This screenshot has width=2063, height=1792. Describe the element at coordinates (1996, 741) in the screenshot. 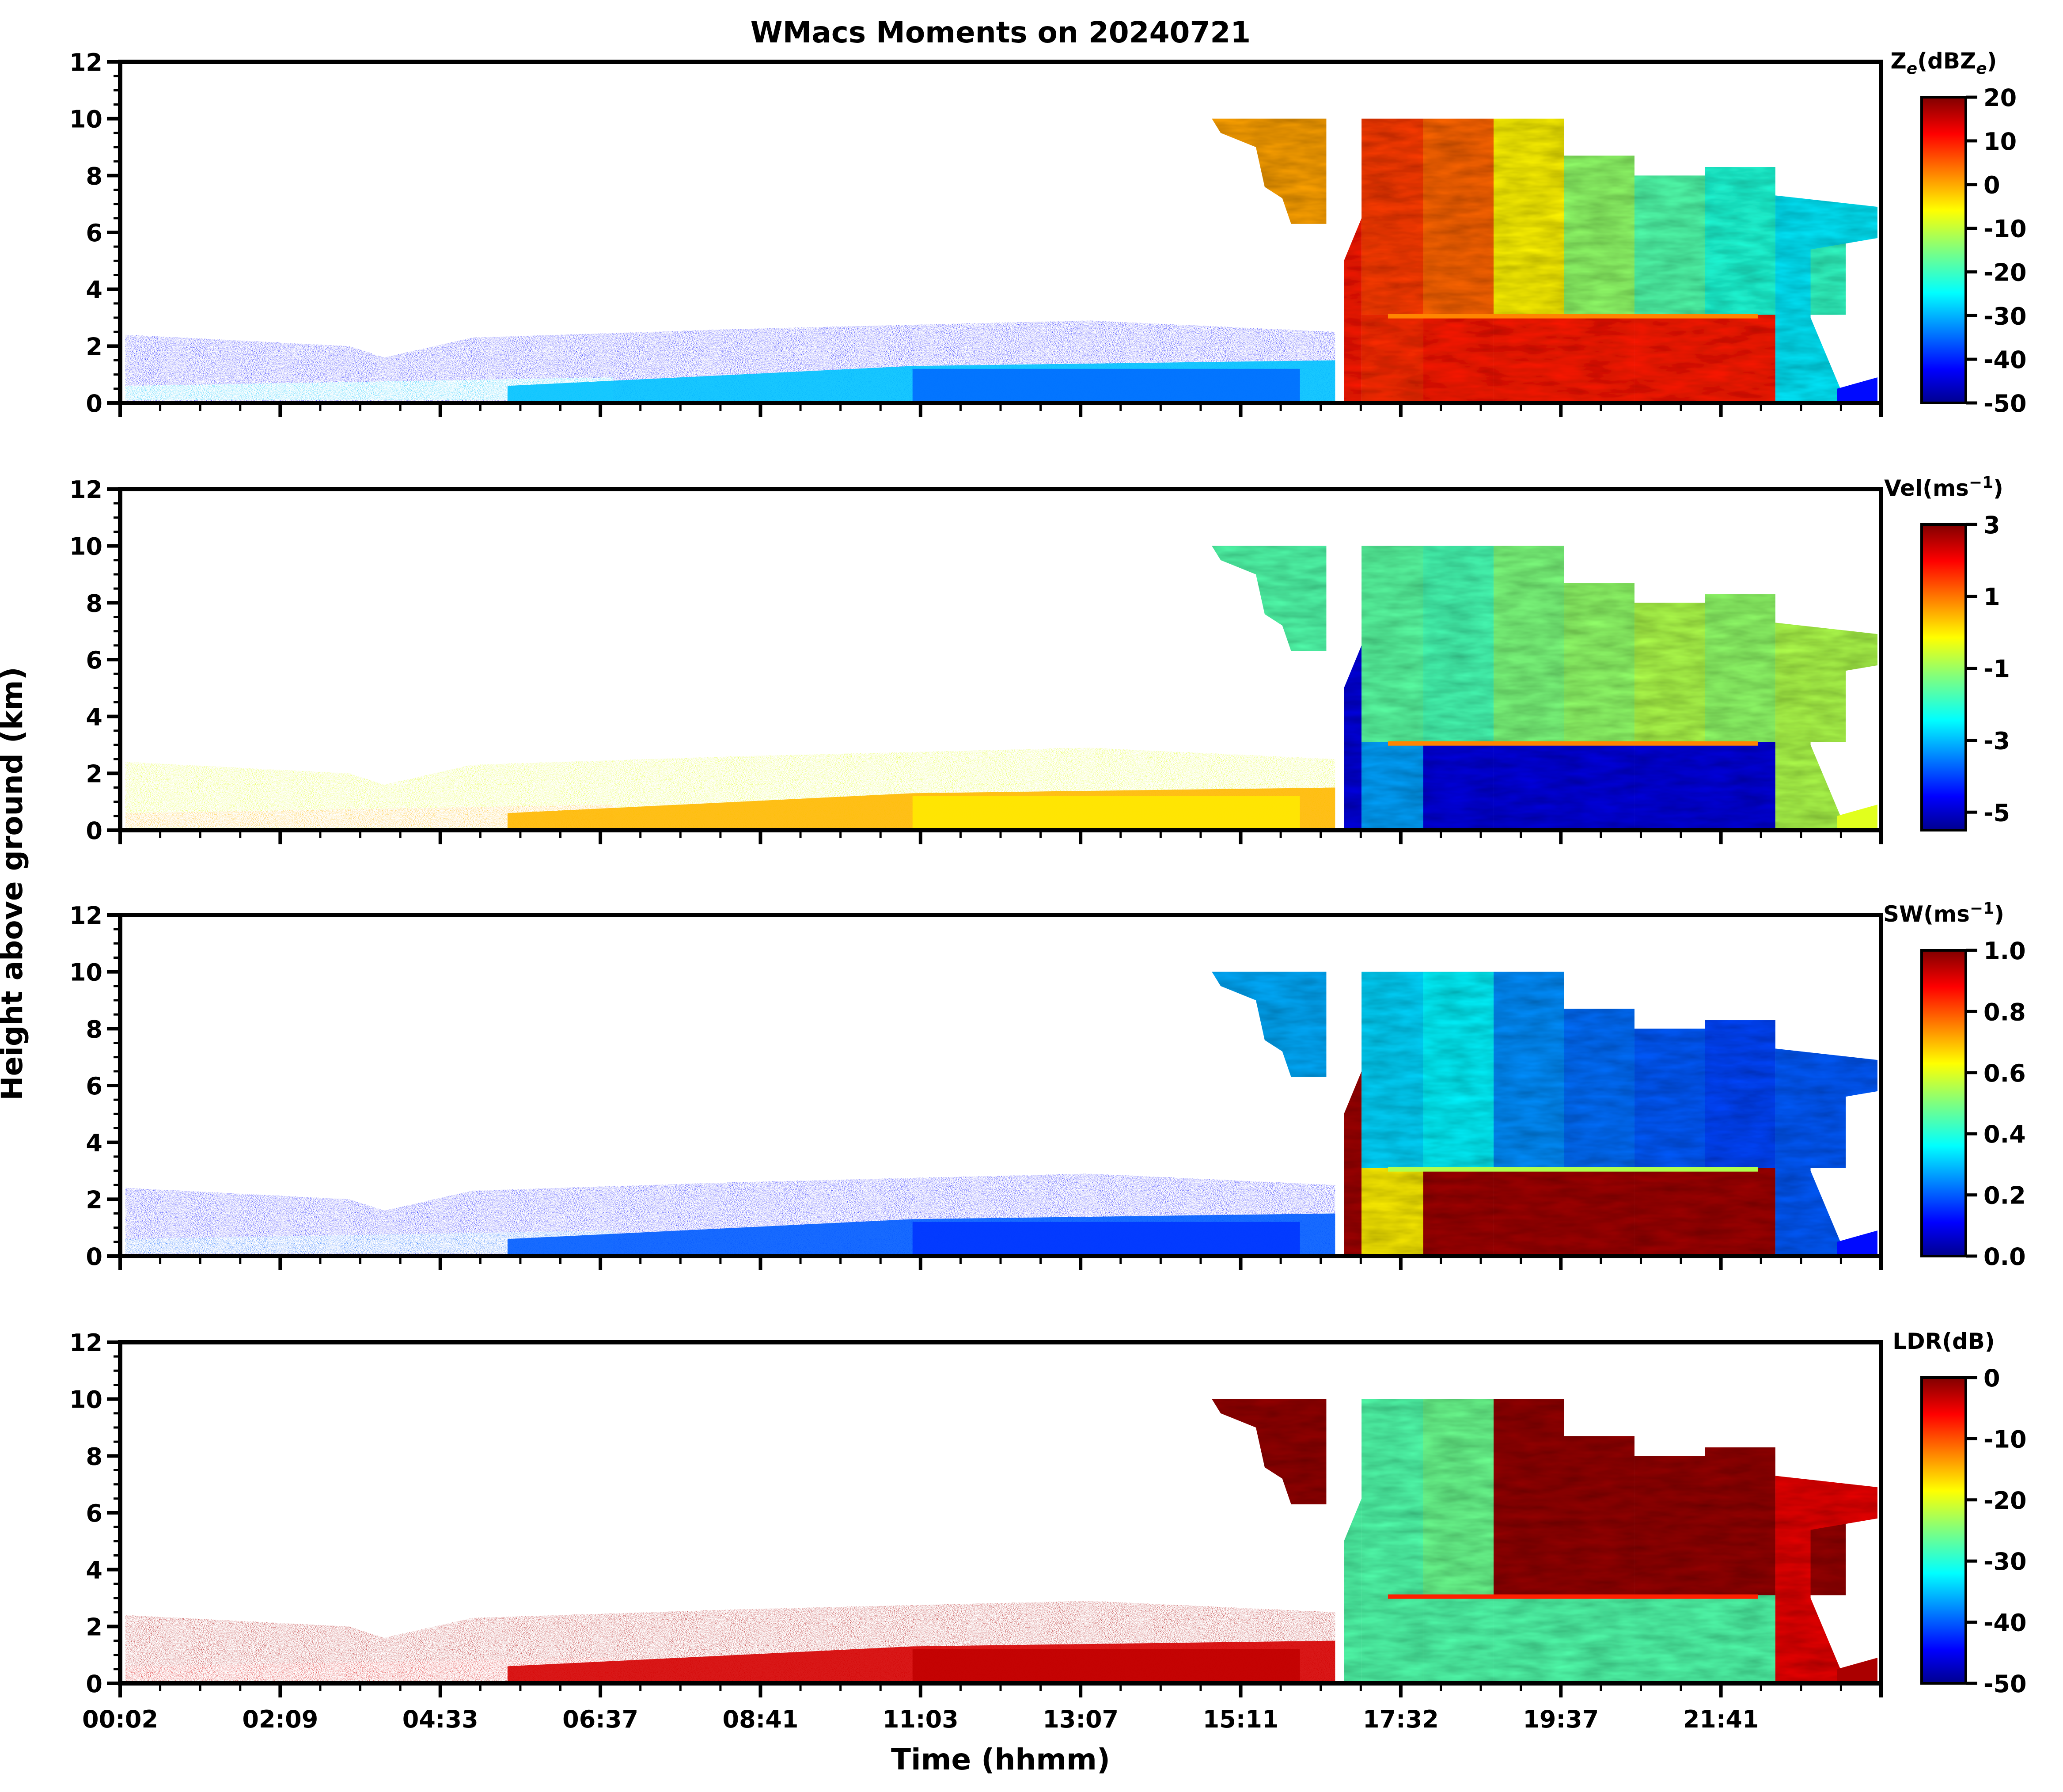

I see `colorbar-tick-label: -3` at that location.